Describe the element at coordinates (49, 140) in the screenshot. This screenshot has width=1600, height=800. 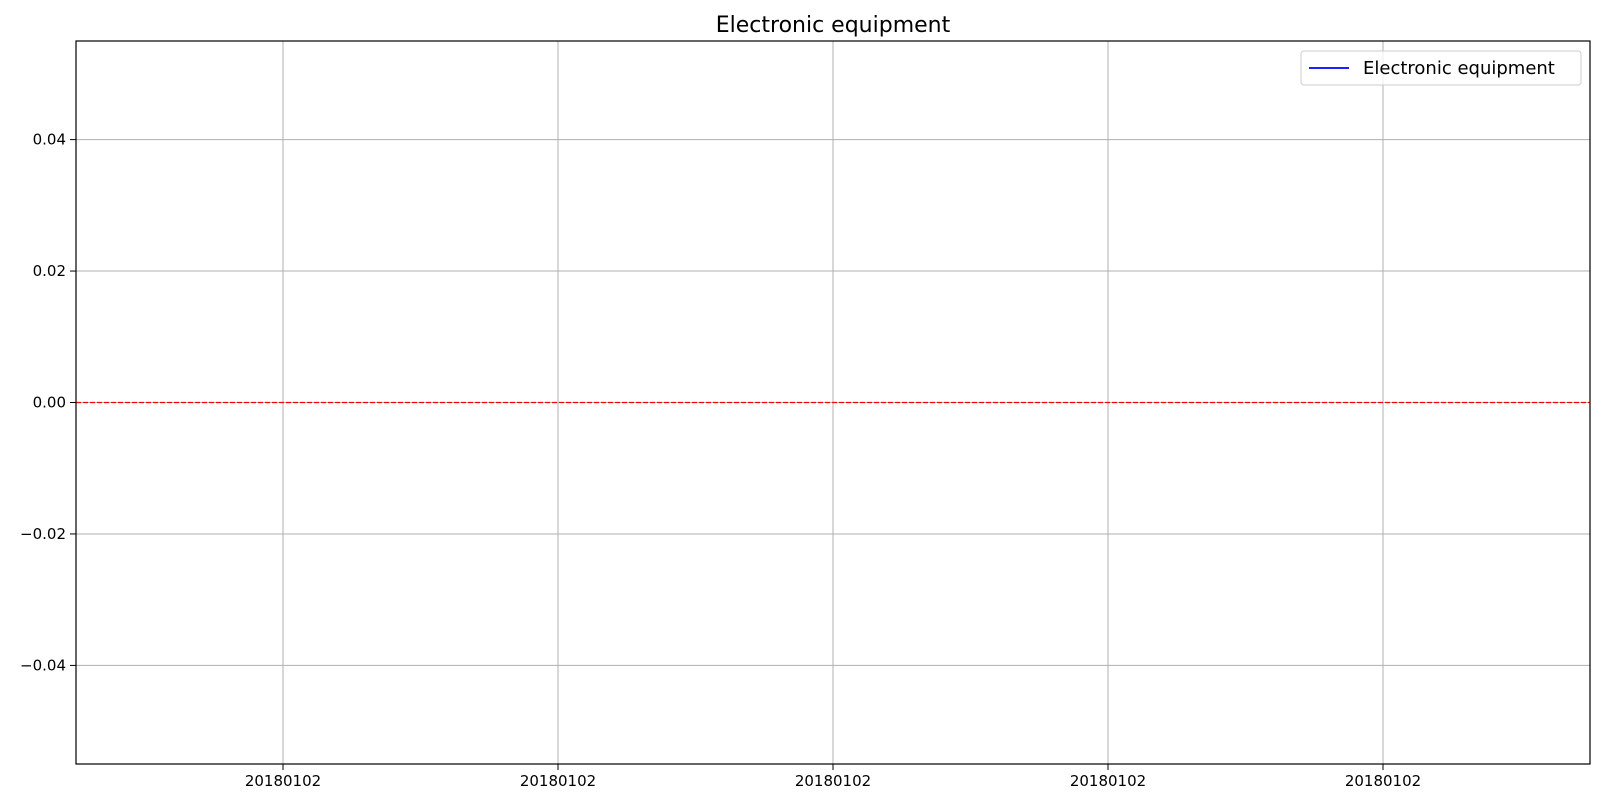
I see `y-tick-label: 0.04` at that location.